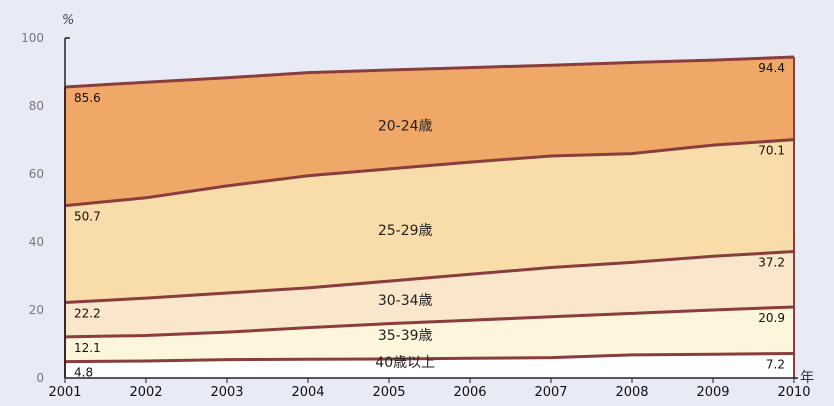  What do you see at coordinates (226, 392) in the screenshot?
I see `x-tick-label: 2003` at bounding box center [226, 392].